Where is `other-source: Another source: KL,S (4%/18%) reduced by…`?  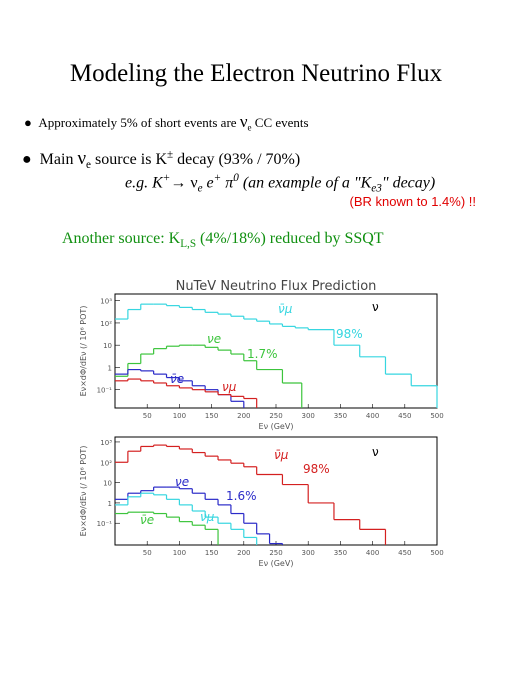
other-source: Another source: KL,S (4%/18%) reduced by… is located at coordinates (223, 240).